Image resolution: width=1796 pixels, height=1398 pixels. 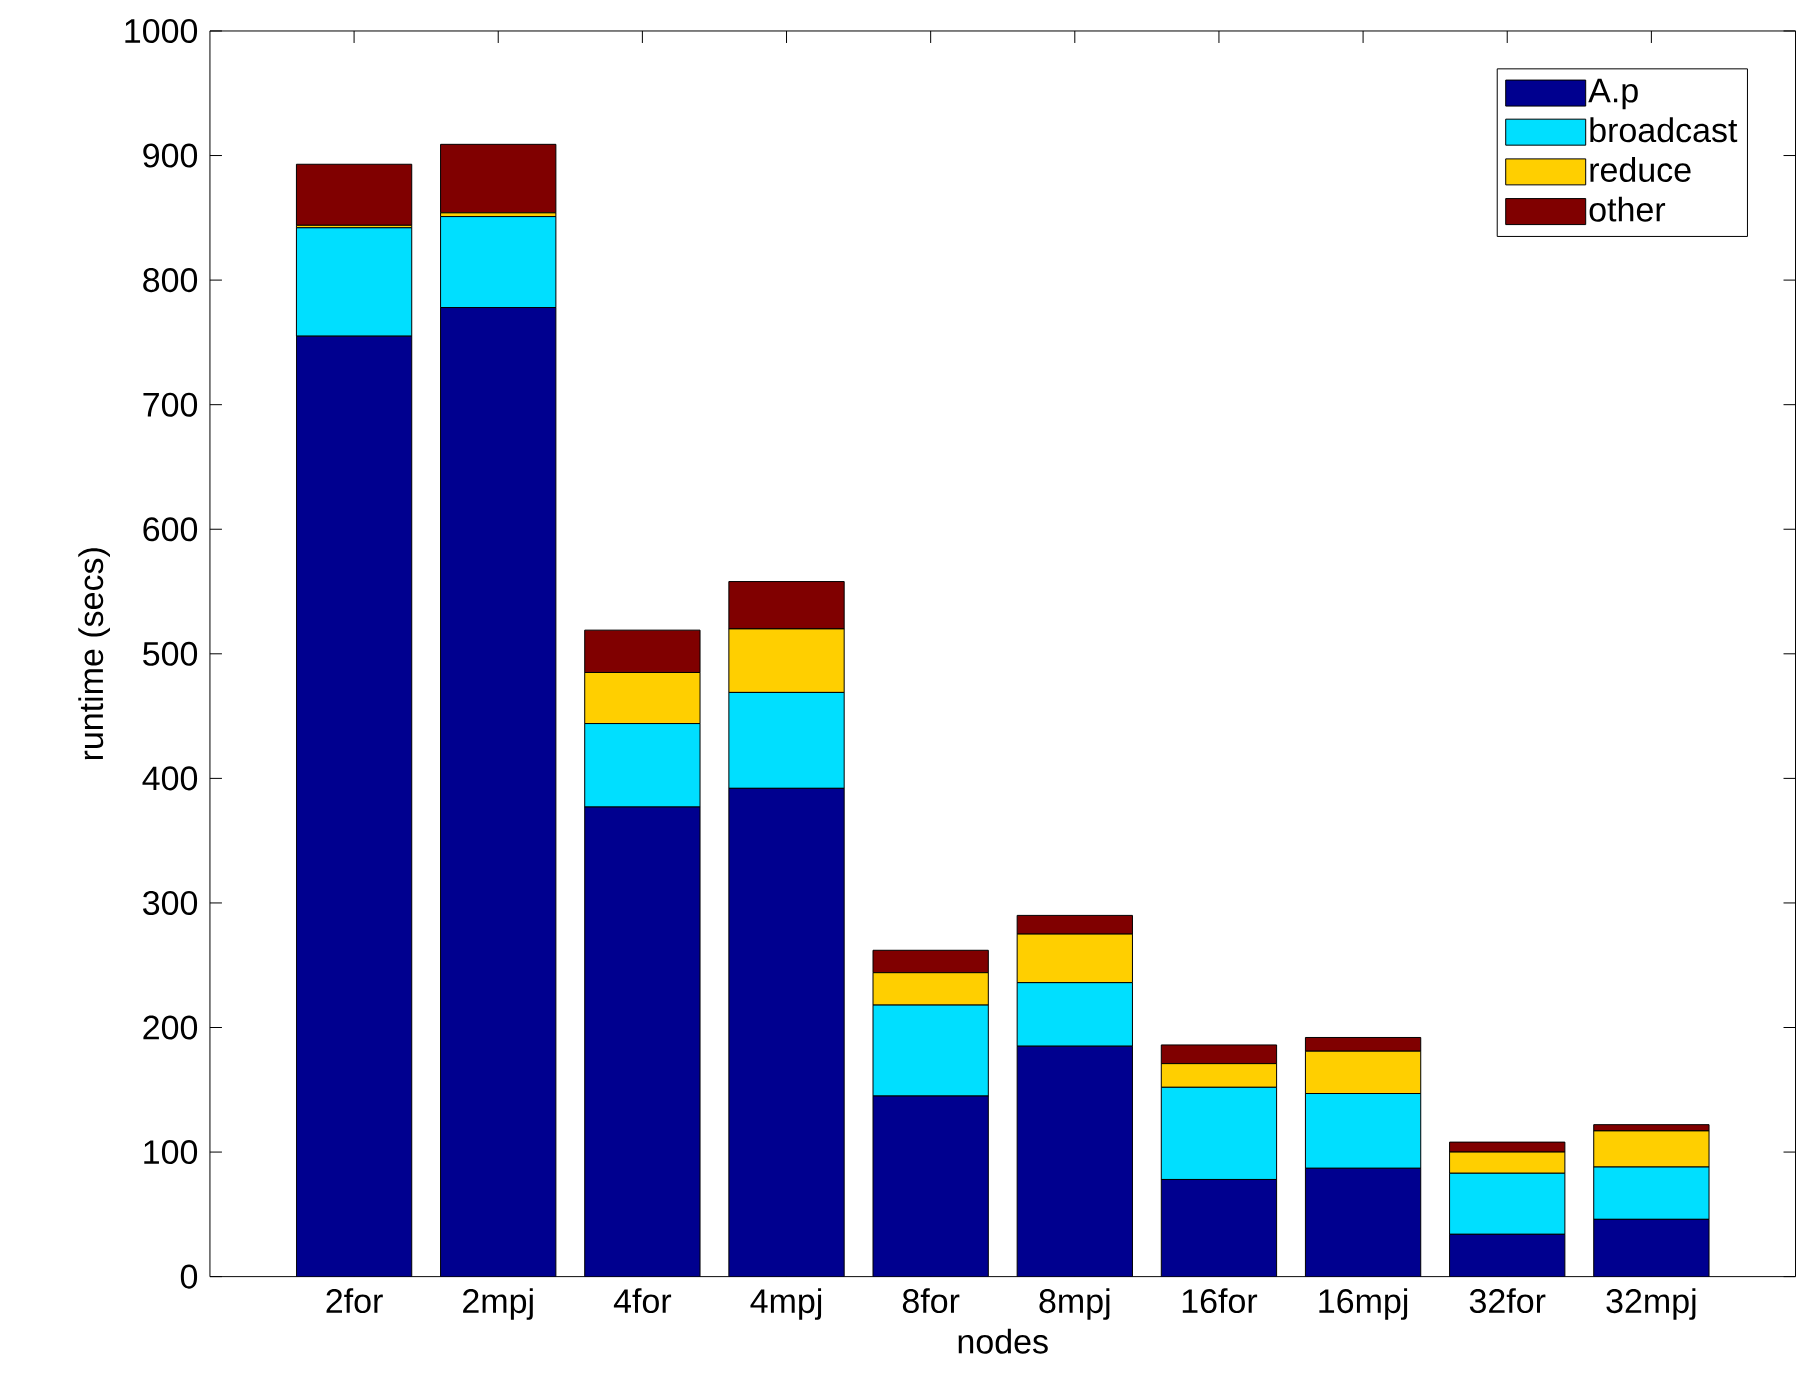 I want to click on x-axis-title: nodes, so click(x=1003, y=1341).